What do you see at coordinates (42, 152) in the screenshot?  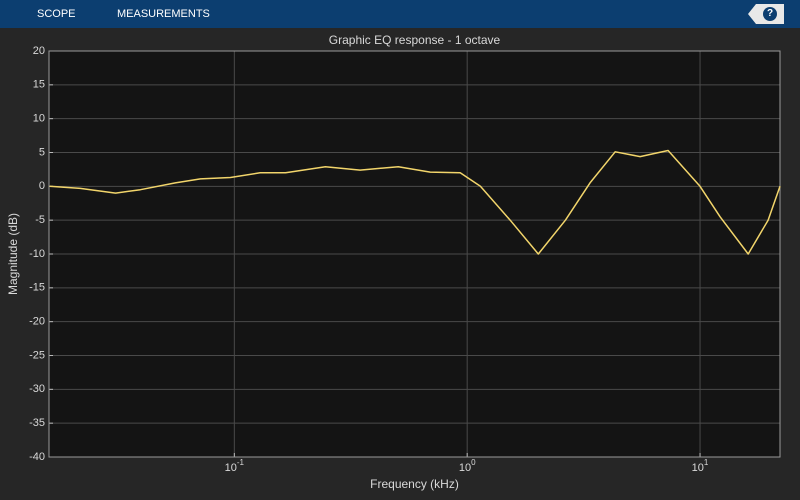 I see `y-tick-label: 5` at bounding box center [42, 152].